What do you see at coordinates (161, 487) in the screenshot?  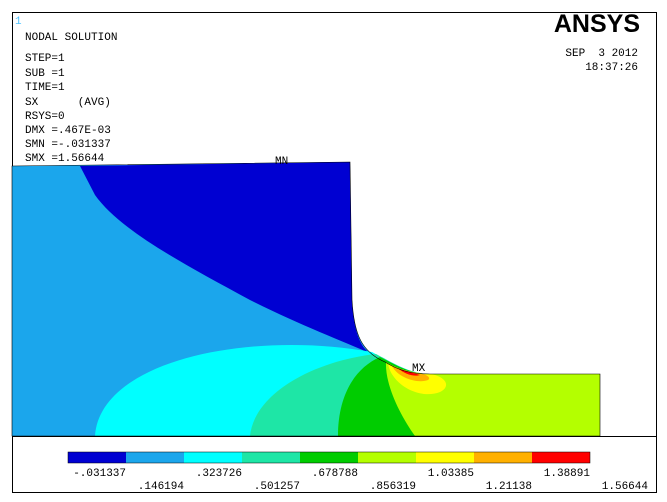 I see `legend-label: .146194` at bounding box center [161, 487].